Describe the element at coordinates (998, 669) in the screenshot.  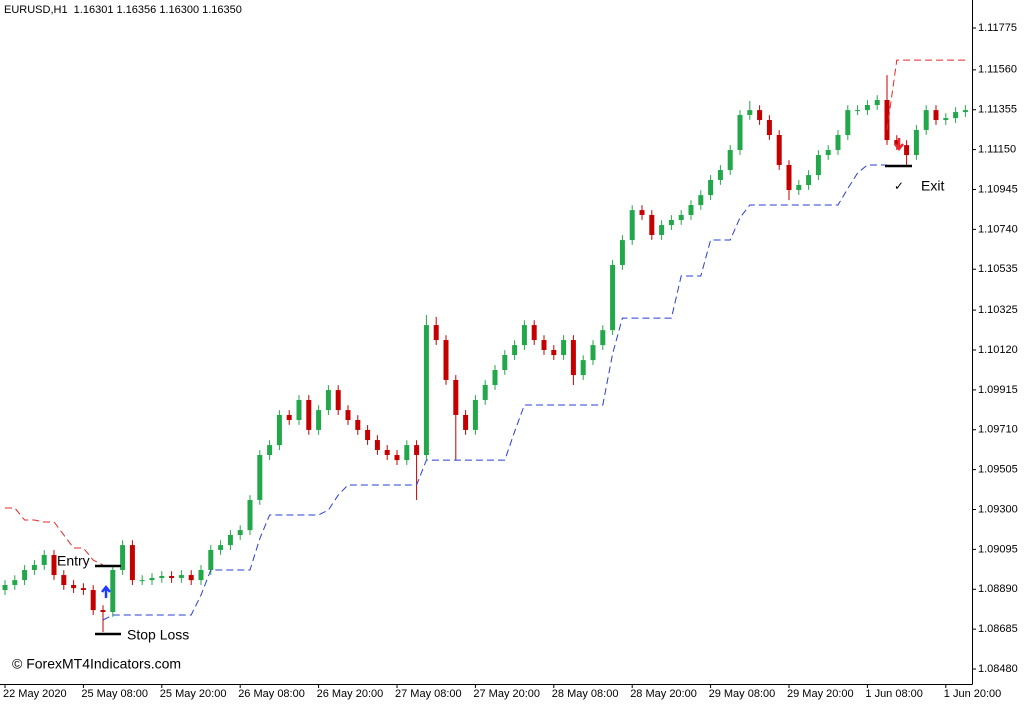
I see `y-tick-label: 1.08480` at that location.